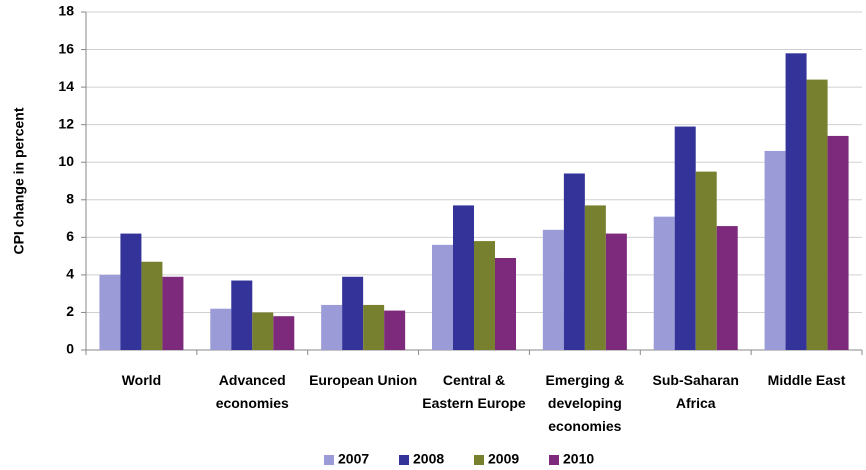 The image size is (866, 470). I want to click on x-tick-label: World, so click(141, 380).